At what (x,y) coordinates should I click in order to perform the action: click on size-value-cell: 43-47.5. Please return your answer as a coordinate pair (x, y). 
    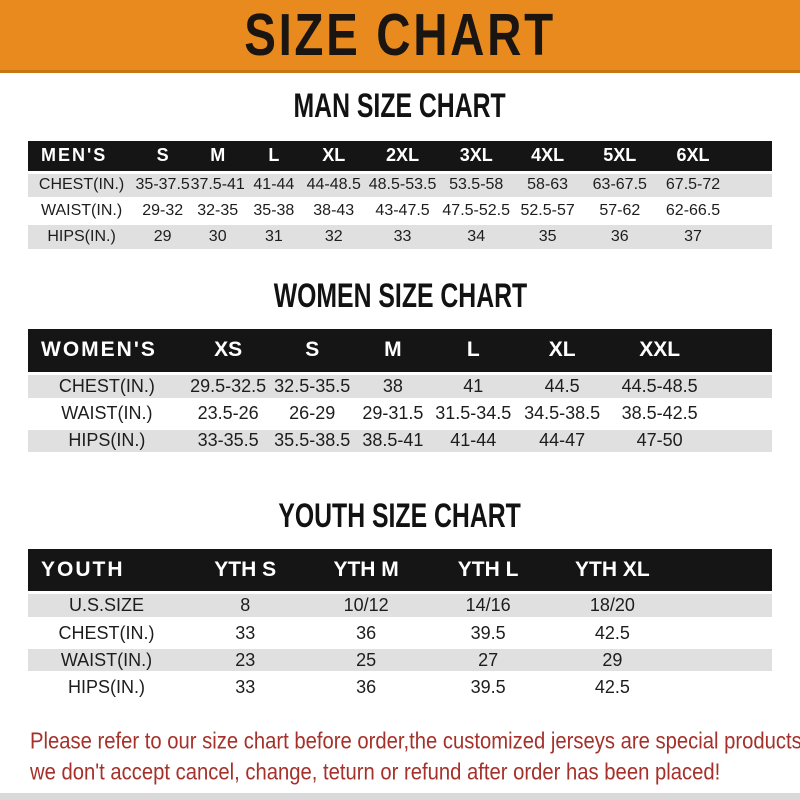
    Looking at the image, I should click on (402, 211).